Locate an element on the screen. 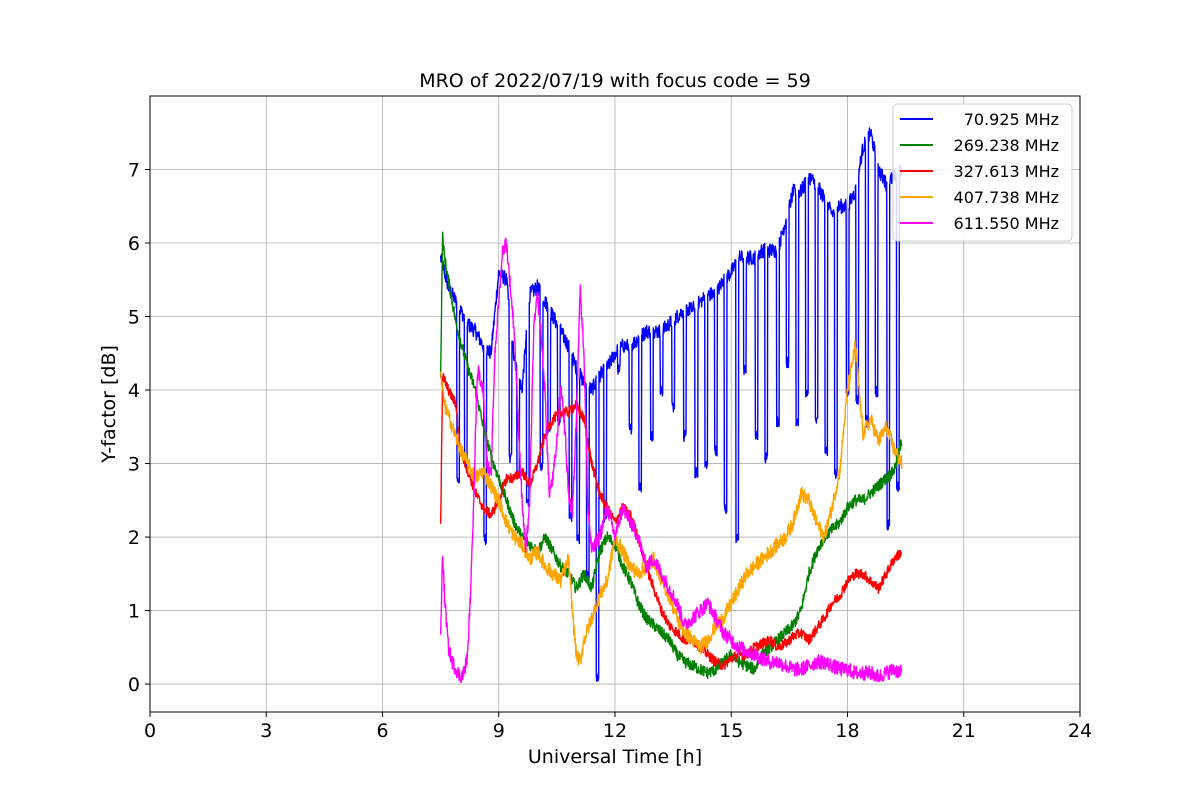  legend-label-2: 327.613 MHz is located at coordinates (1006, 171).